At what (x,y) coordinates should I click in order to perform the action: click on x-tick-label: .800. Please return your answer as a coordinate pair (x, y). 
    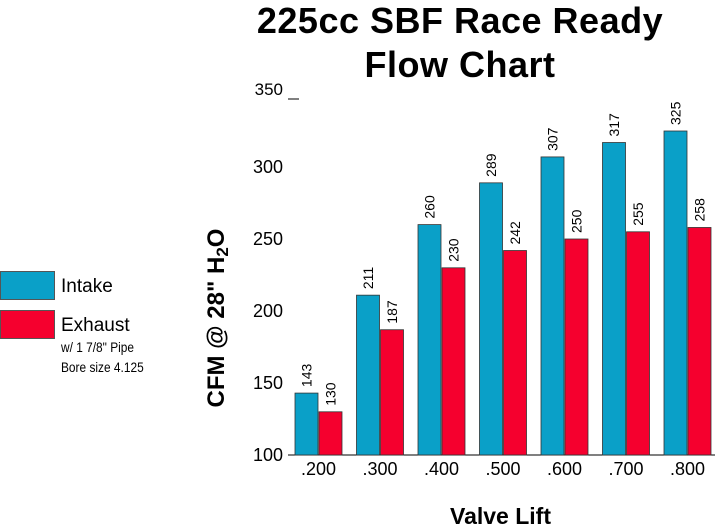
    Looking at the image, I should click on (687, 469).